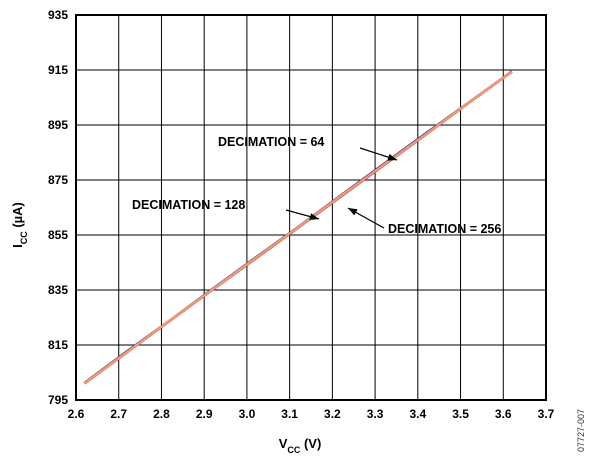 The image size is (590, 456). I want to click on x-tick-label: 3.1, so click(289, 414).